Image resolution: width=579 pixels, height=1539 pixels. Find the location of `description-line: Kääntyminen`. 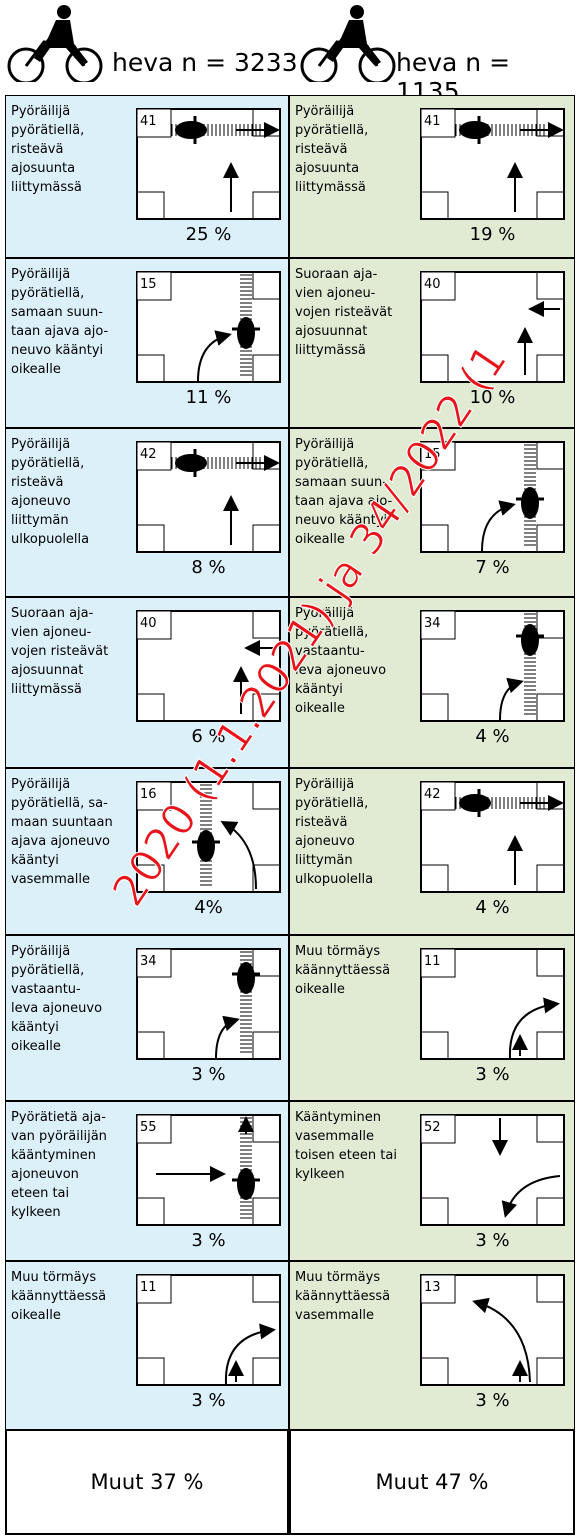

description-line: Kääntyminen is located at coordinates (338, 1117).